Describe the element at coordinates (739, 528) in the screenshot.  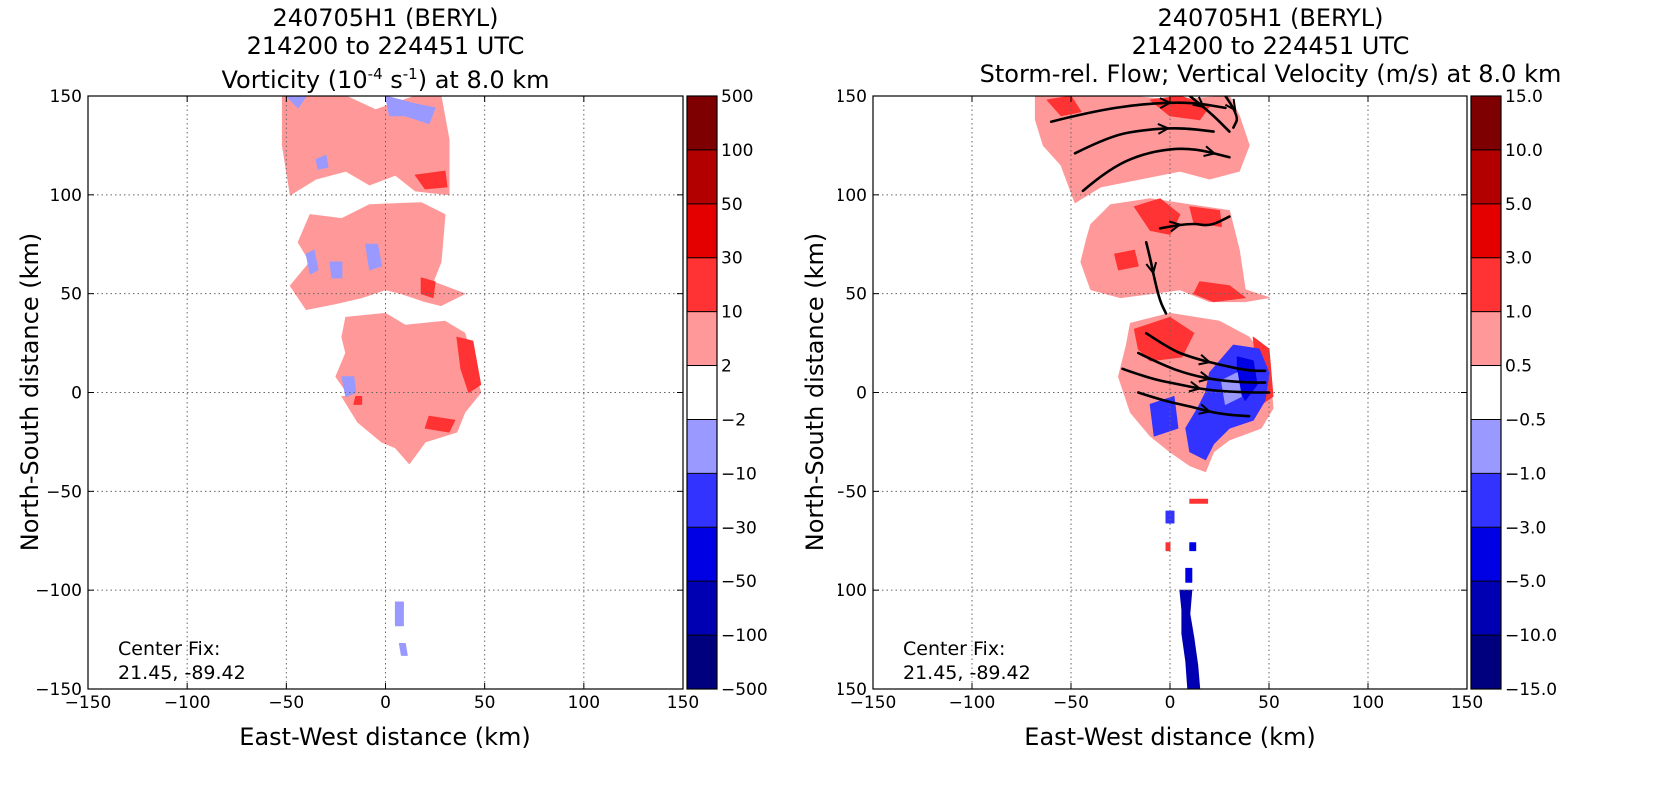
I see `colorbar-label: −30` at that location.